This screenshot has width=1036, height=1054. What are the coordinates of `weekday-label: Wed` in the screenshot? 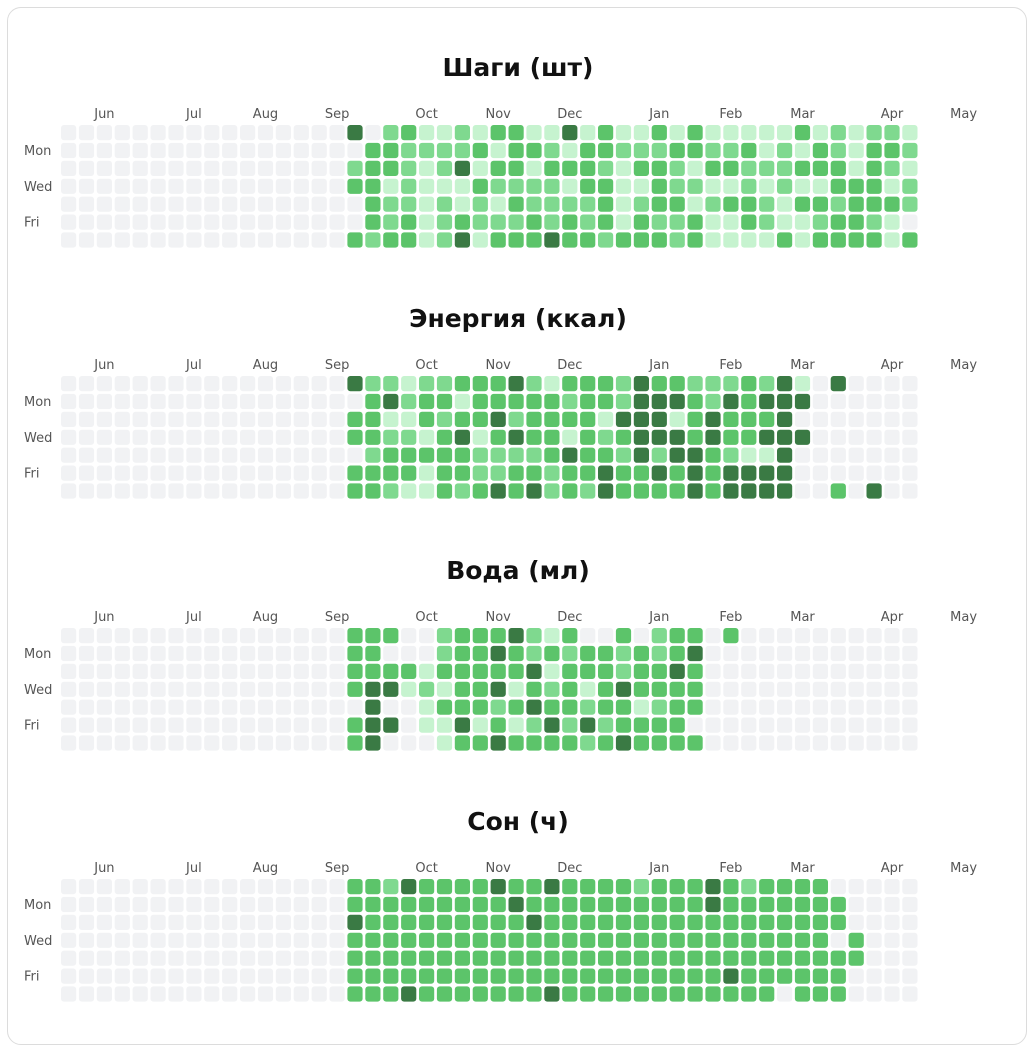 It's located at (38, 187).